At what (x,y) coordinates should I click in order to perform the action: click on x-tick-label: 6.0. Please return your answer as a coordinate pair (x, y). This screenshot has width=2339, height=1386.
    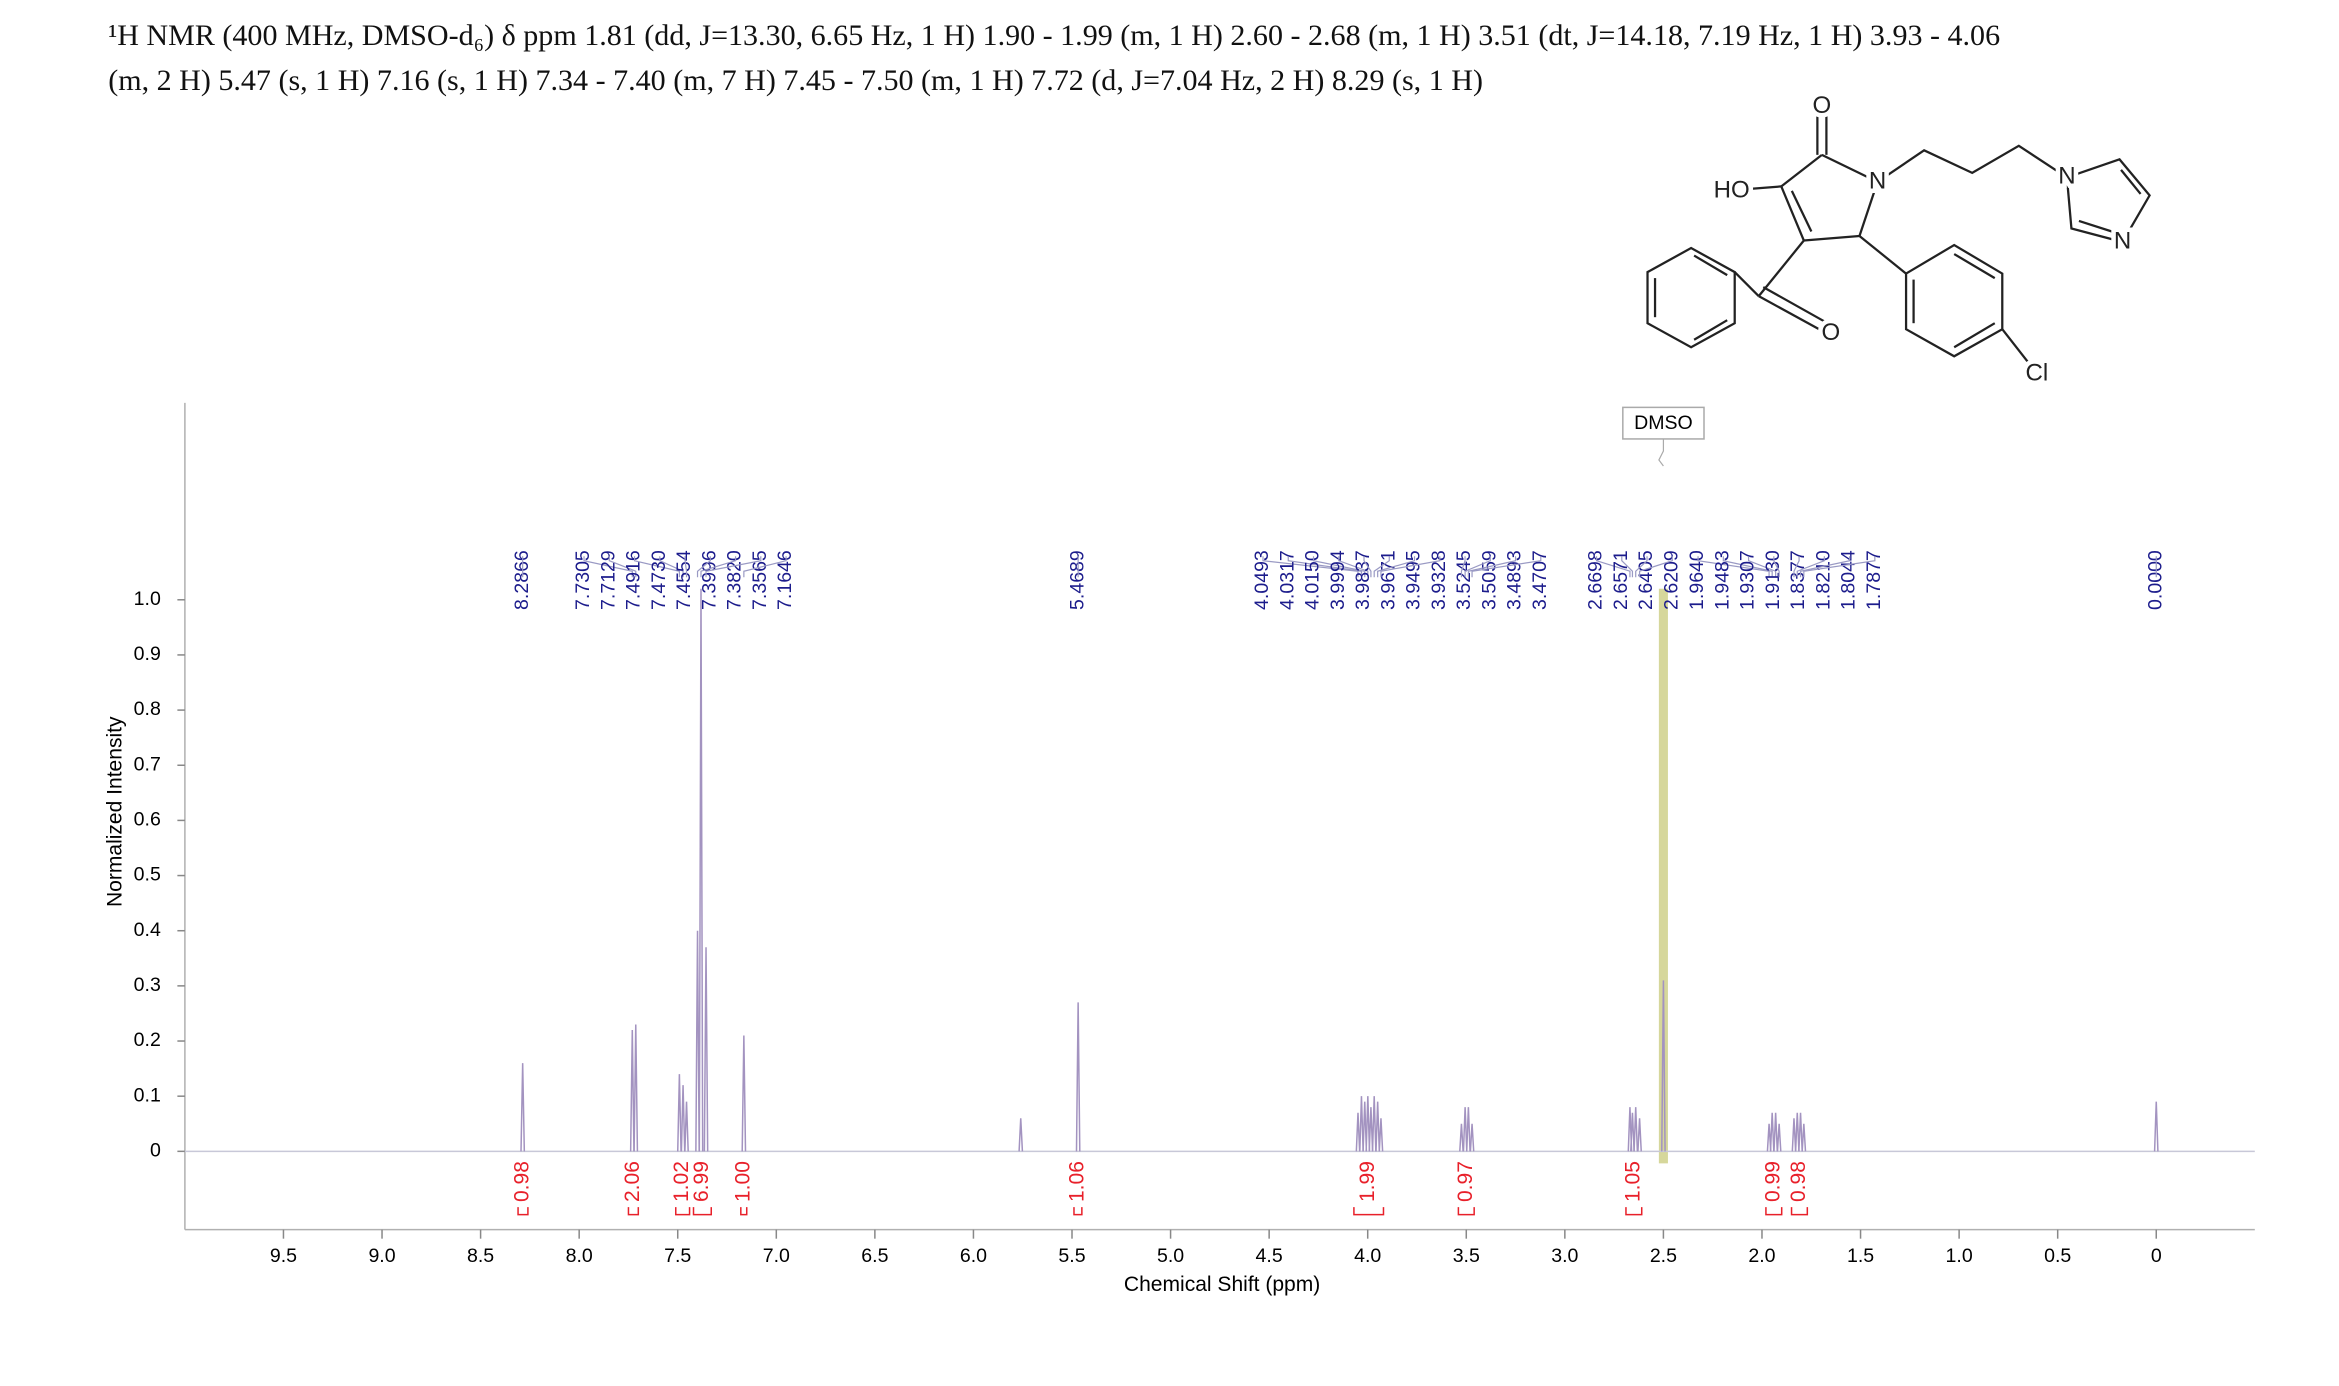
    Looking at the image, I should click on (973, 1256).